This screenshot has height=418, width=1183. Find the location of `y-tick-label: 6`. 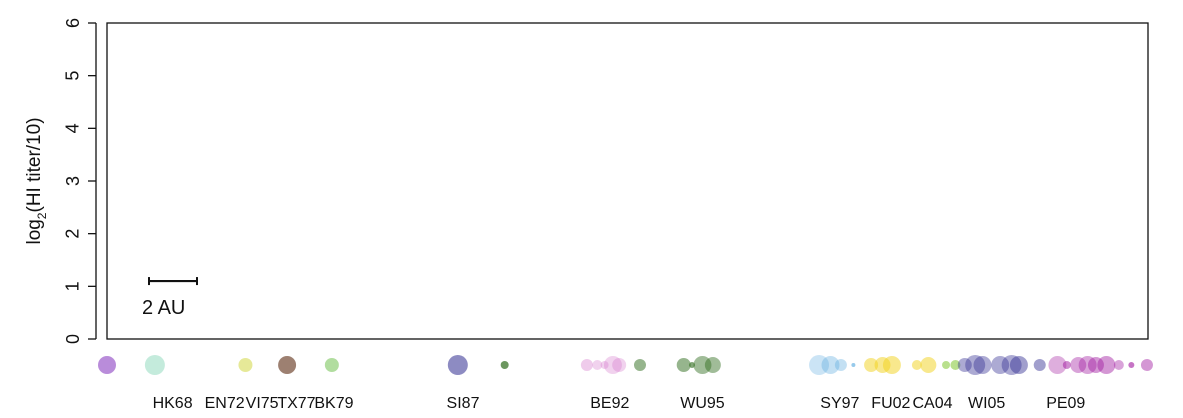

y-tick-label: 6 is located at coordinates (73, 23).